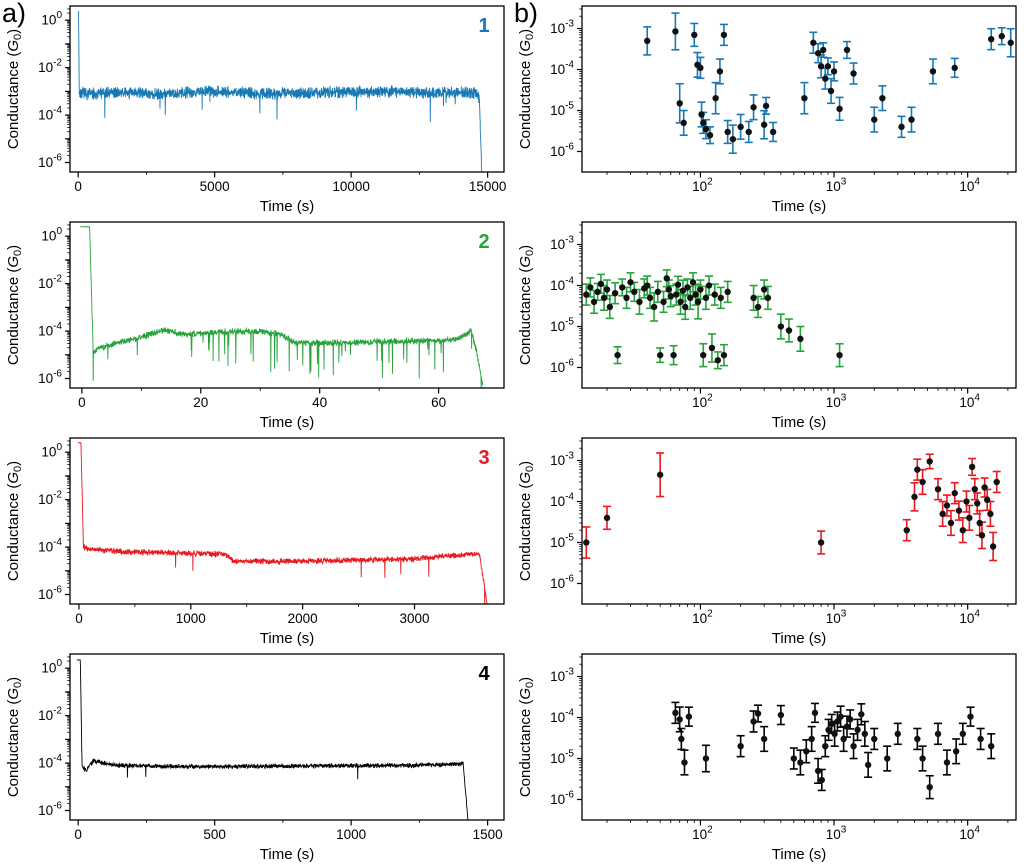 This screenshot has width=1024, height=866. What do you see at coordinates (483, 26) in the screenshot?
I see `series-number-label: 1` at bounding box center [483, 26].